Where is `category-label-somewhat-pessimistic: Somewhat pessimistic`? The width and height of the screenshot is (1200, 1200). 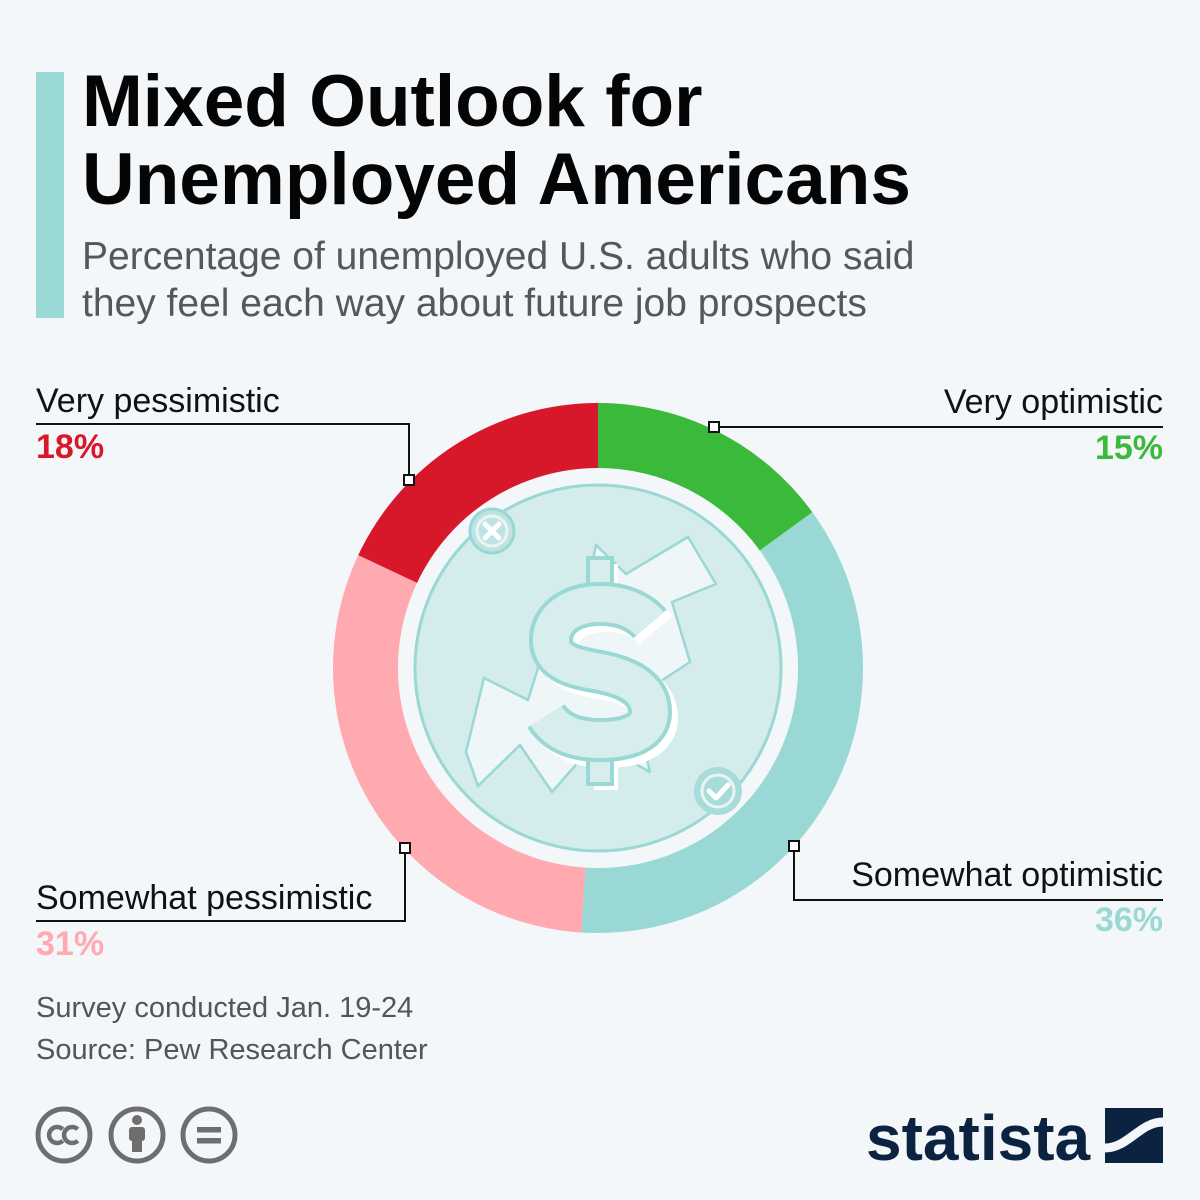
category-label-somewhat-pessimistic: Somewhat pessimistic is located at coordinates (204, 898).